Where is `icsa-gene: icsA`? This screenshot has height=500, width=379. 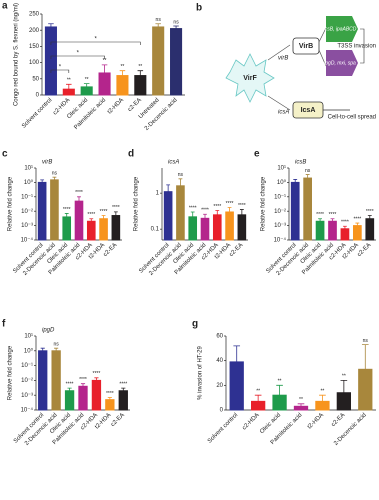 icsa-gene: icsA is located at coordinates (283, 113).